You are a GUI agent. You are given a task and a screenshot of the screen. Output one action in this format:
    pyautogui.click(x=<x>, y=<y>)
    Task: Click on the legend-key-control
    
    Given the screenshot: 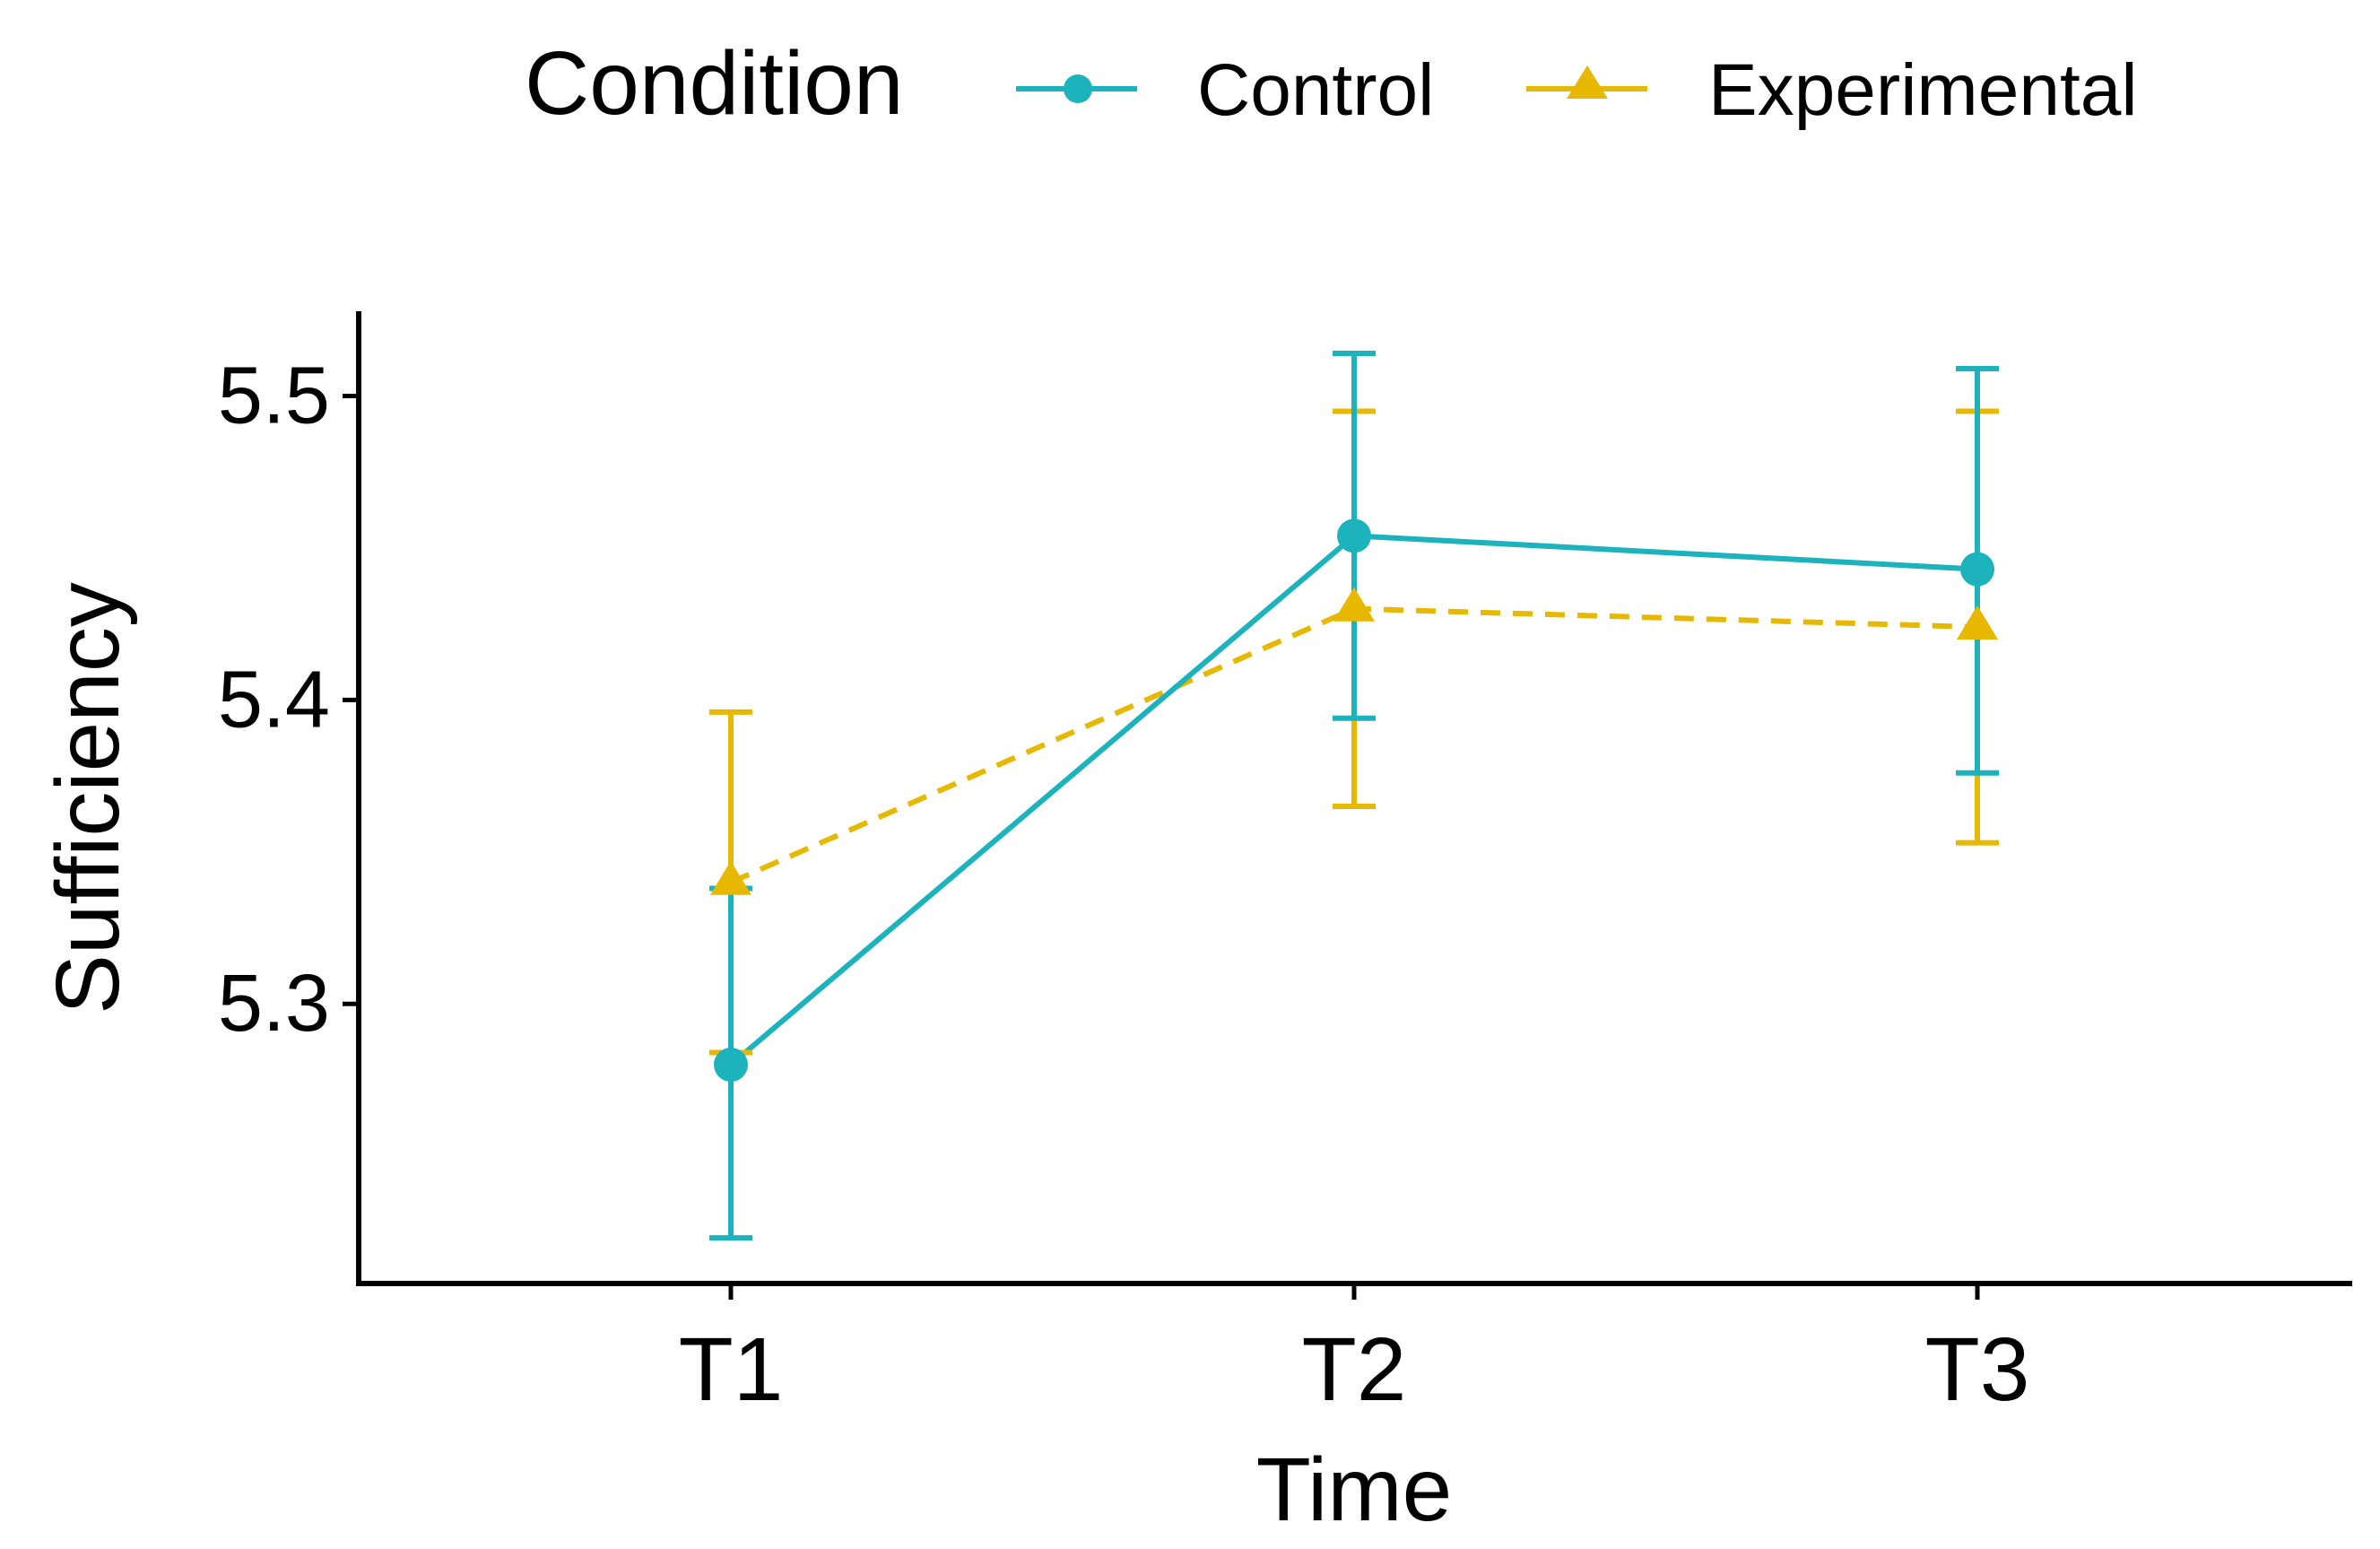 What is the action you would take?
    pyautogui.click(x=1076, y=88)
    